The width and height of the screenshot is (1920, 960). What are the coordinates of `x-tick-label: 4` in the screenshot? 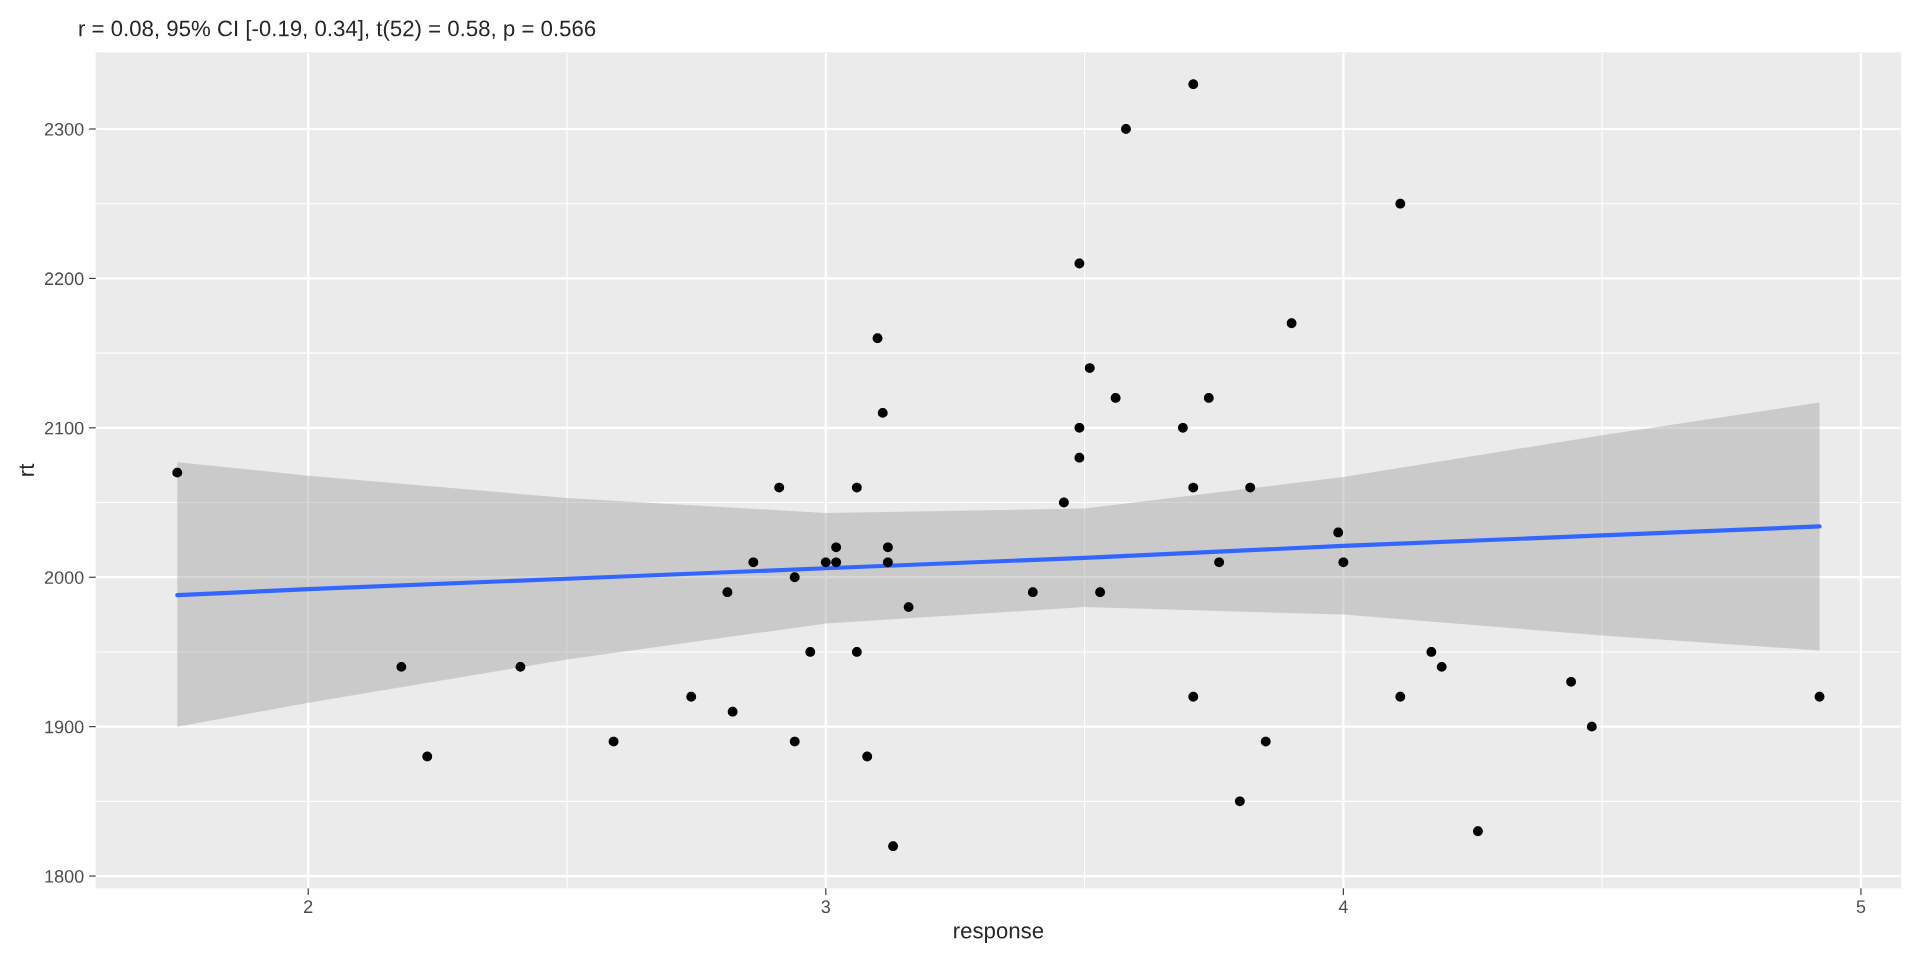 It's located at (1343, 906).